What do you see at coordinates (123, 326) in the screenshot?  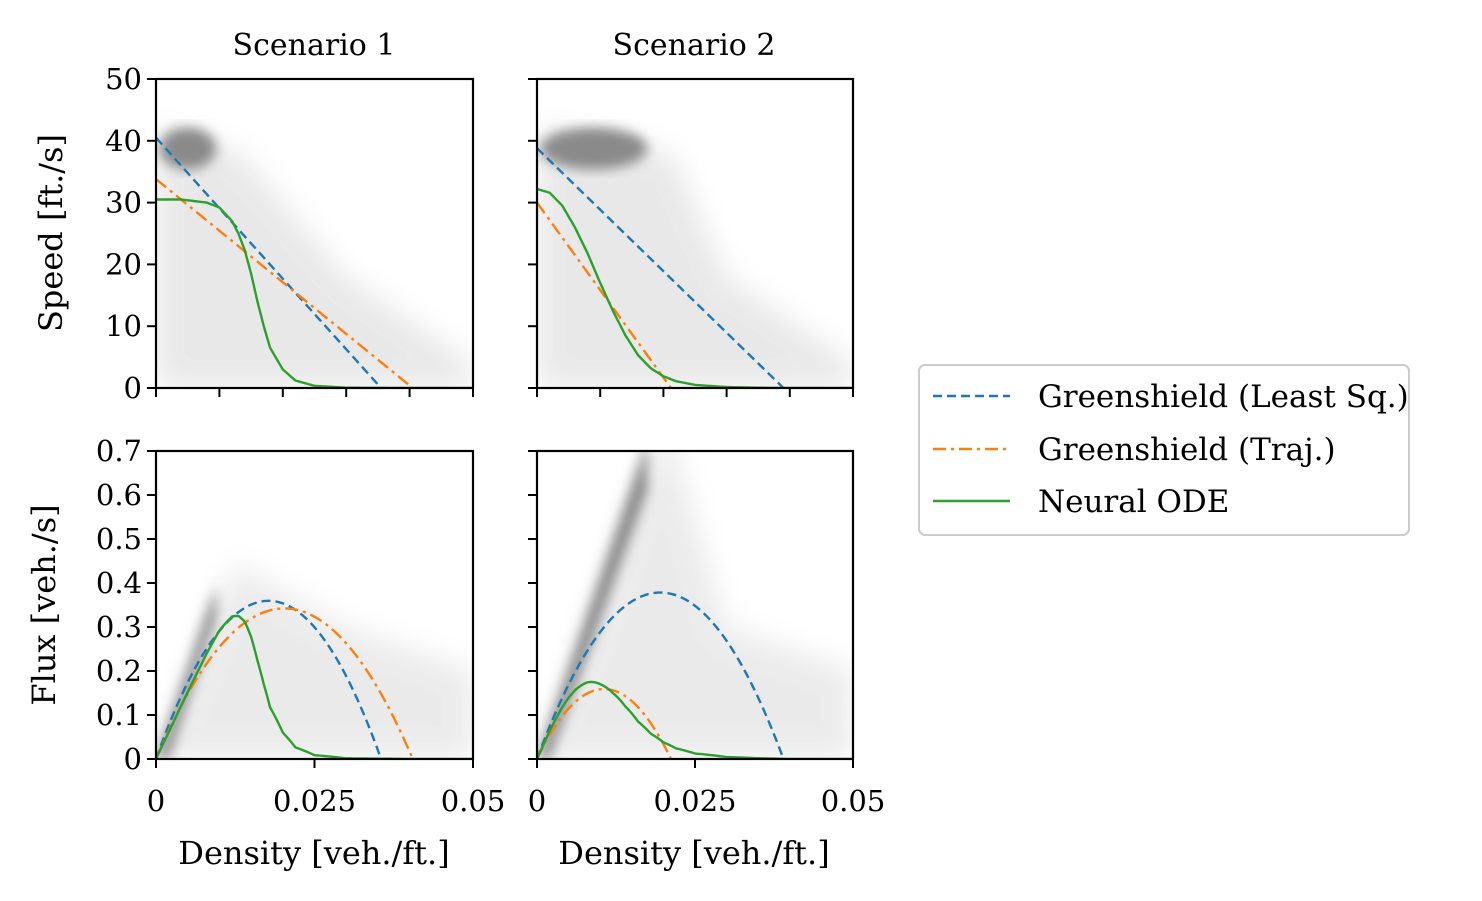 I see `y-tick-label: 10` at bounding box center [123, 326].